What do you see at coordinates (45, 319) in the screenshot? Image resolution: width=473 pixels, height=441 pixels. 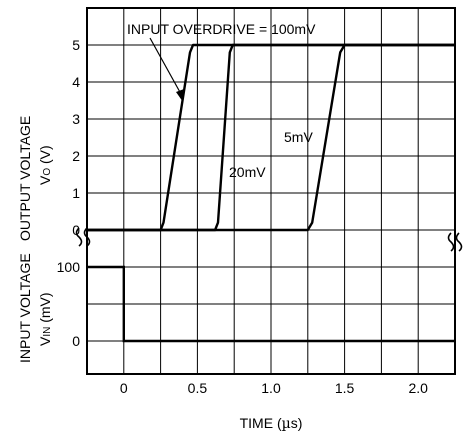 I see `lower-ylabel-line2: VIN (mV)` at bounding box center [45, 319].